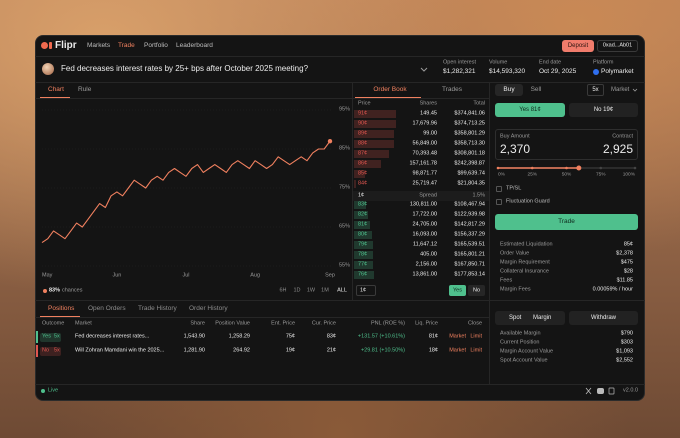 The width and height of the screenshot is (680, 438). What do you see at coordinates (297, 290) in the screenshot?
I see `range-button: 1D` at bounding box center [297, 290].